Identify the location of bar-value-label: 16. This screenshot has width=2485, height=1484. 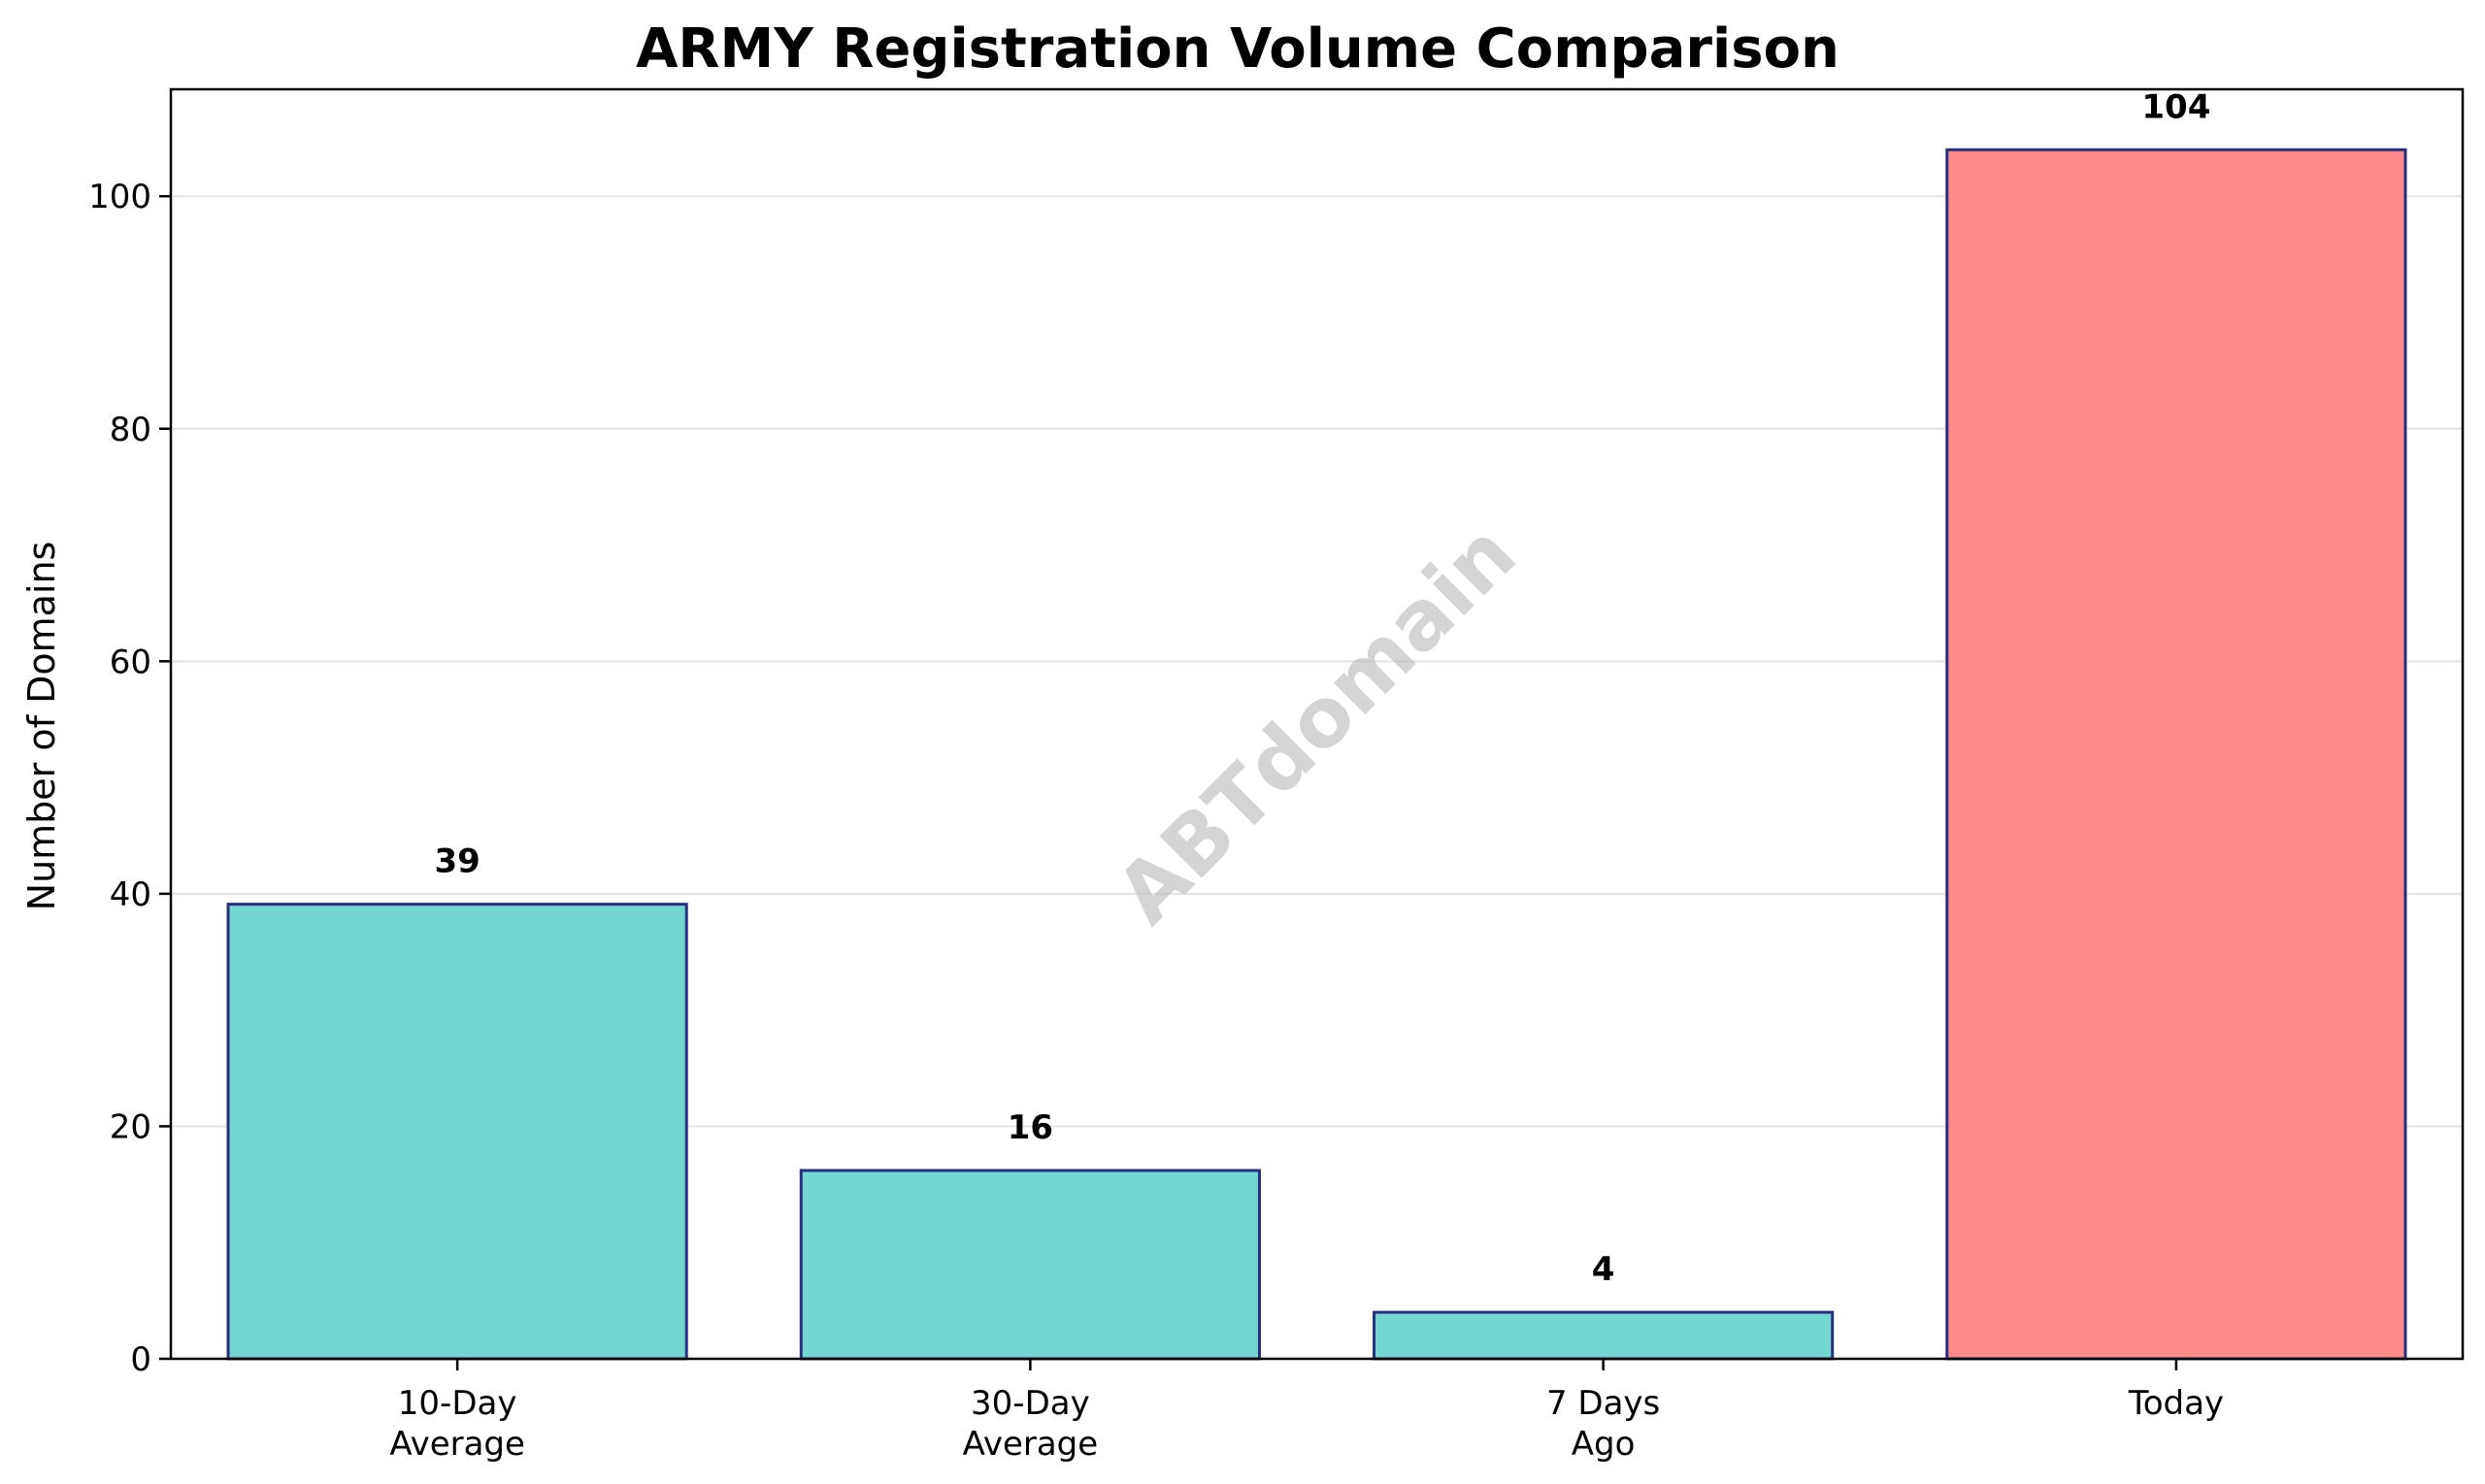
(1031, 1127).